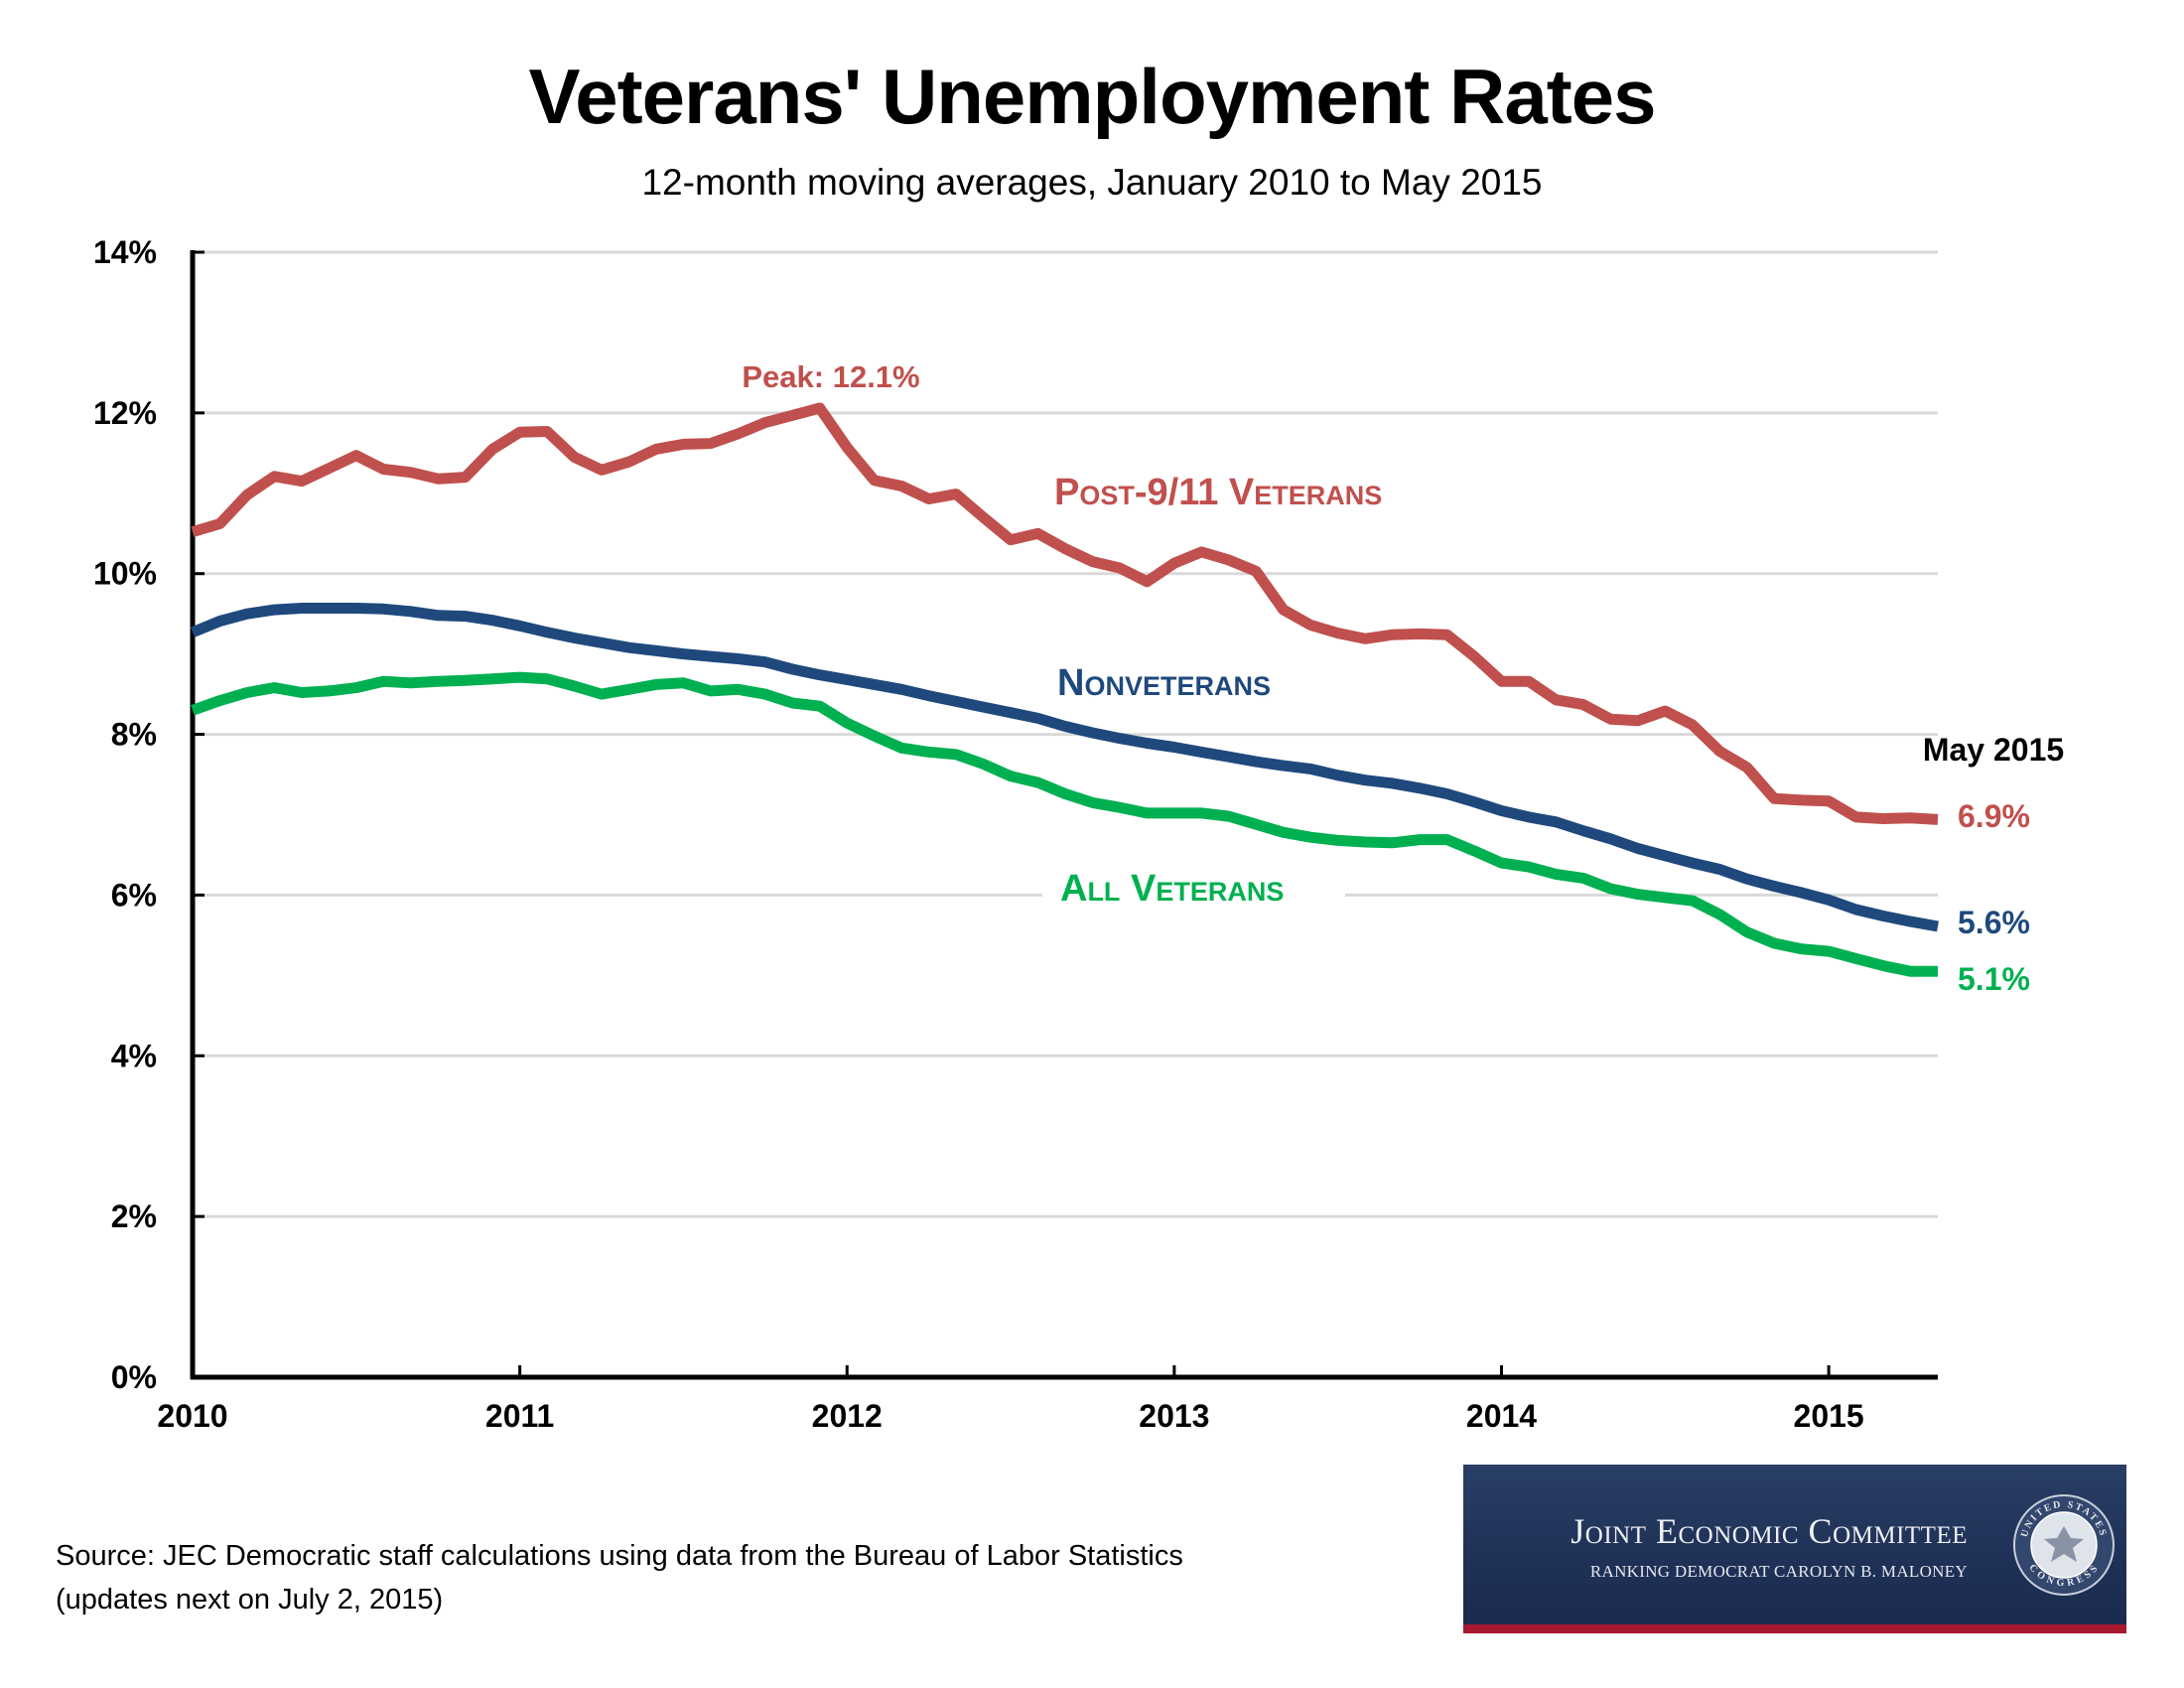 The width and height of the screenshot is (2184, 1688). Describe the element at coordinates (519, 1416) in the screenshot. I see `x-tick-label: 2011` at that location.